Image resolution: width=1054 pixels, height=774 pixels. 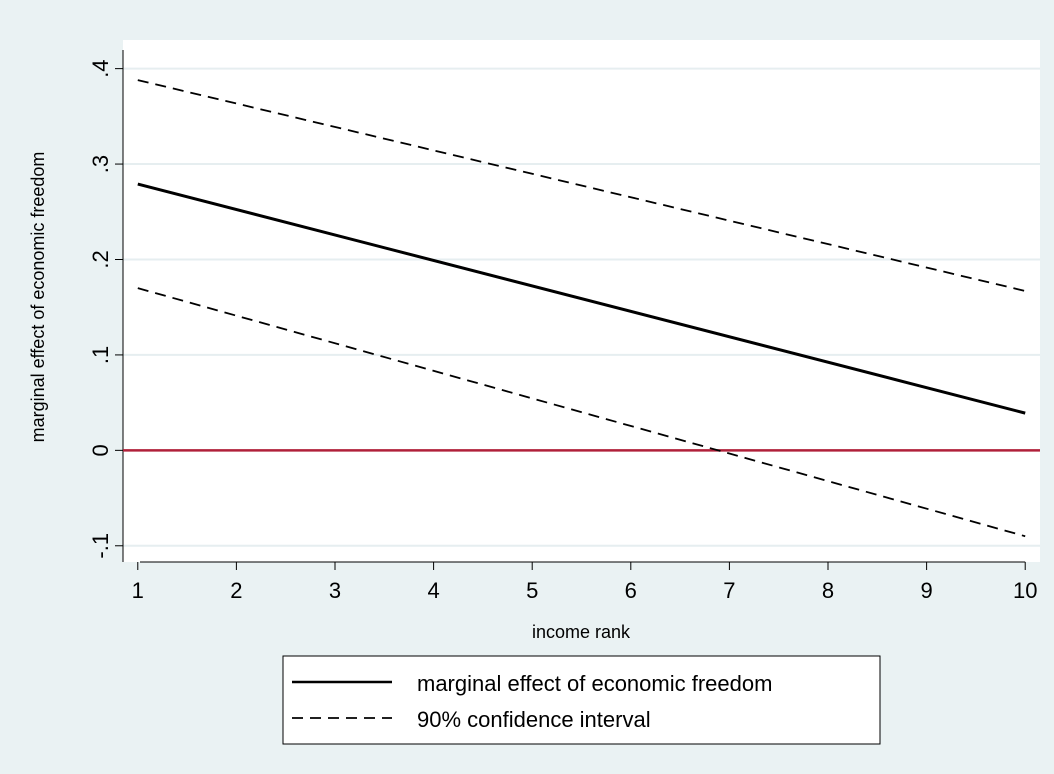 I want to click on x-tick-label: 2, so click(x=236, y=590).